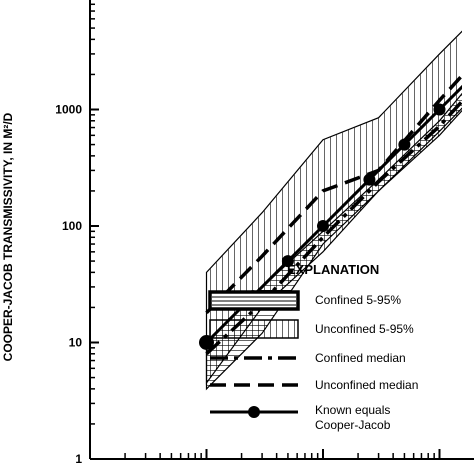  Describe the element at coordinates (366, 385) in the screenshot. I see `legend-label-unconfined-median: Unconfined median` at that location.